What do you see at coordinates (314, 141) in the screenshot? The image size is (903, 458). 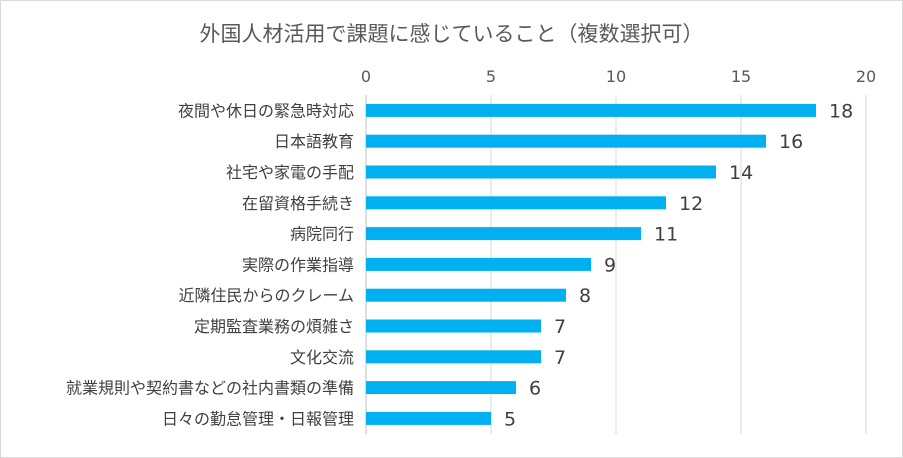 I see `category-label: 日本語教育` at bounding box center [314, 141].